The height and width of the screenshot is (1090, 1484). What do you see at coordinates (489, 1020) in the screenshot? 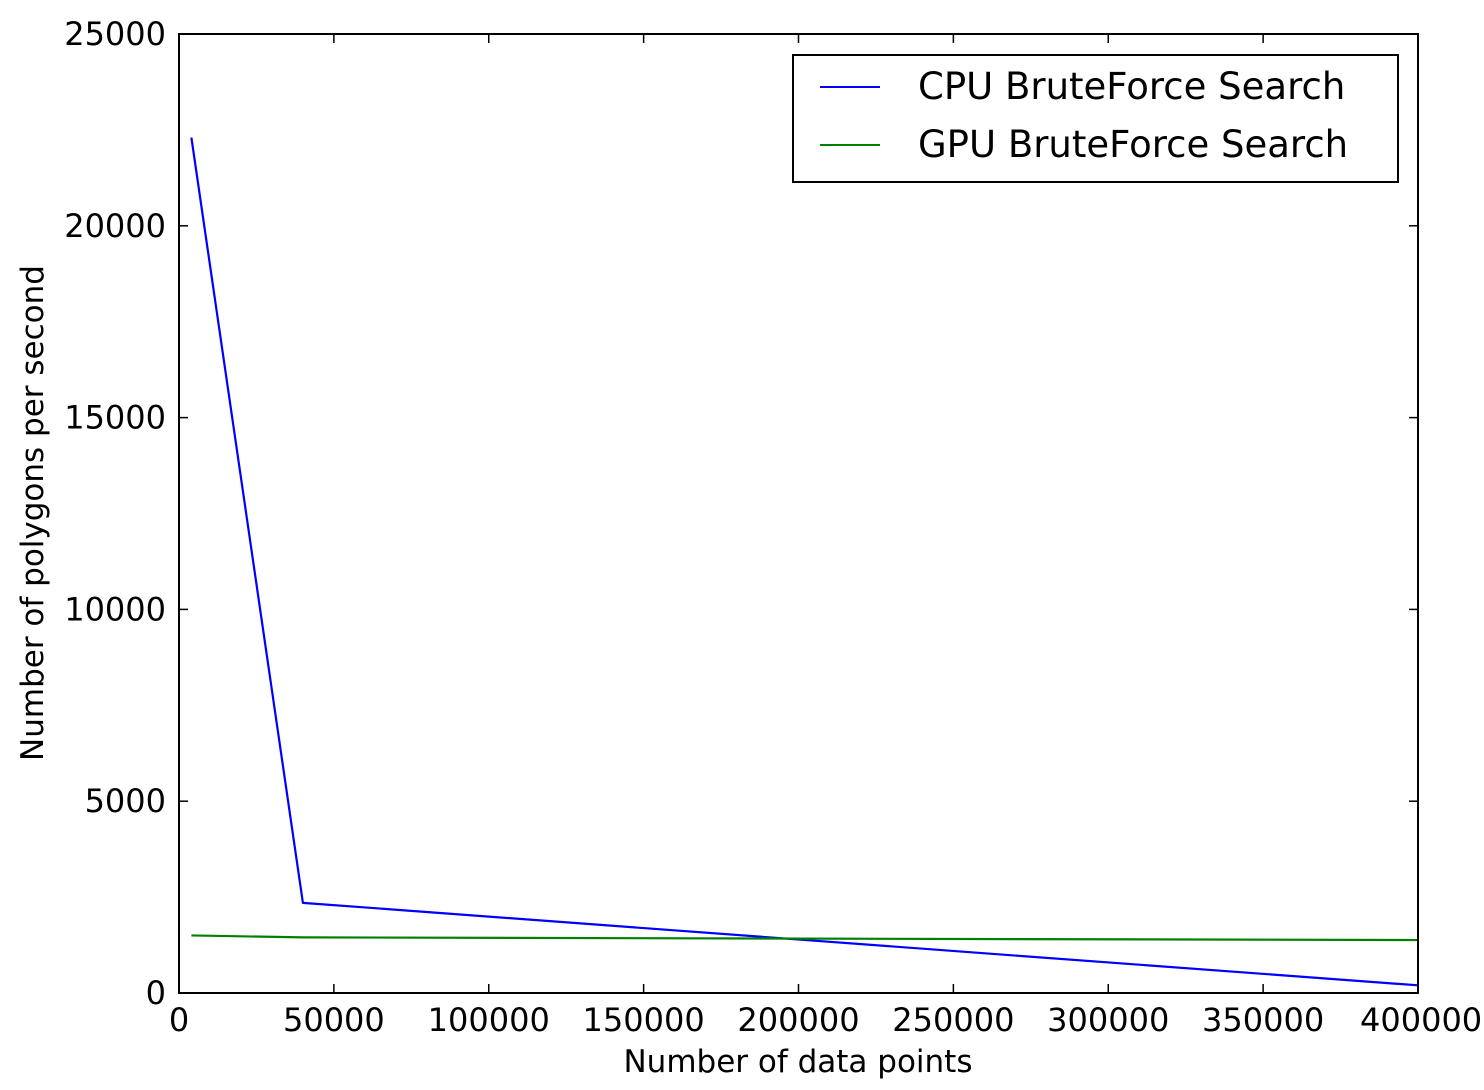
I see `x-tick-label: 100000` at bounding box center [489, 1020].